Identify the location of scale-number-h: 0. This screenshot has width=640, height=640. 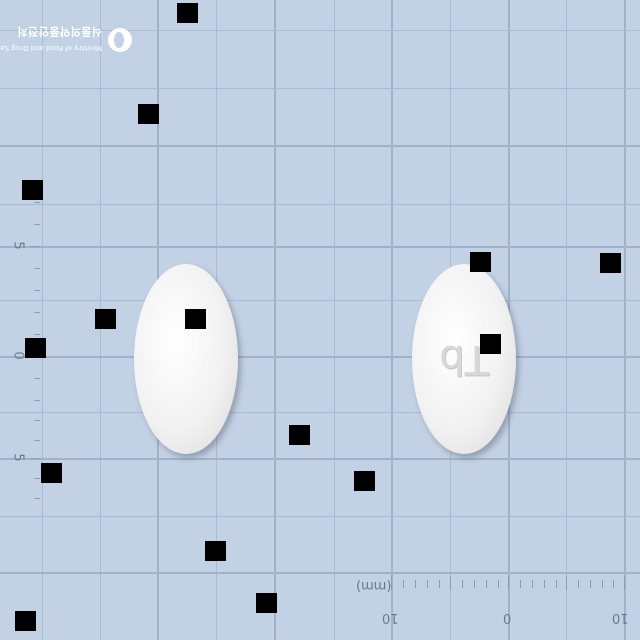
(507, 617).